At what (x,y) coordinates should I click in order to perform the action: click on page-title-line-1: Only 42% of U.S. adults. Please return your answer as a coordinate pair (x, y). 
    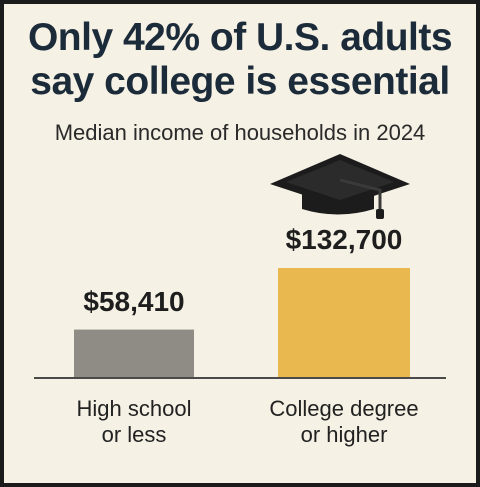
    Looking at the image, I should click on (240, 37).